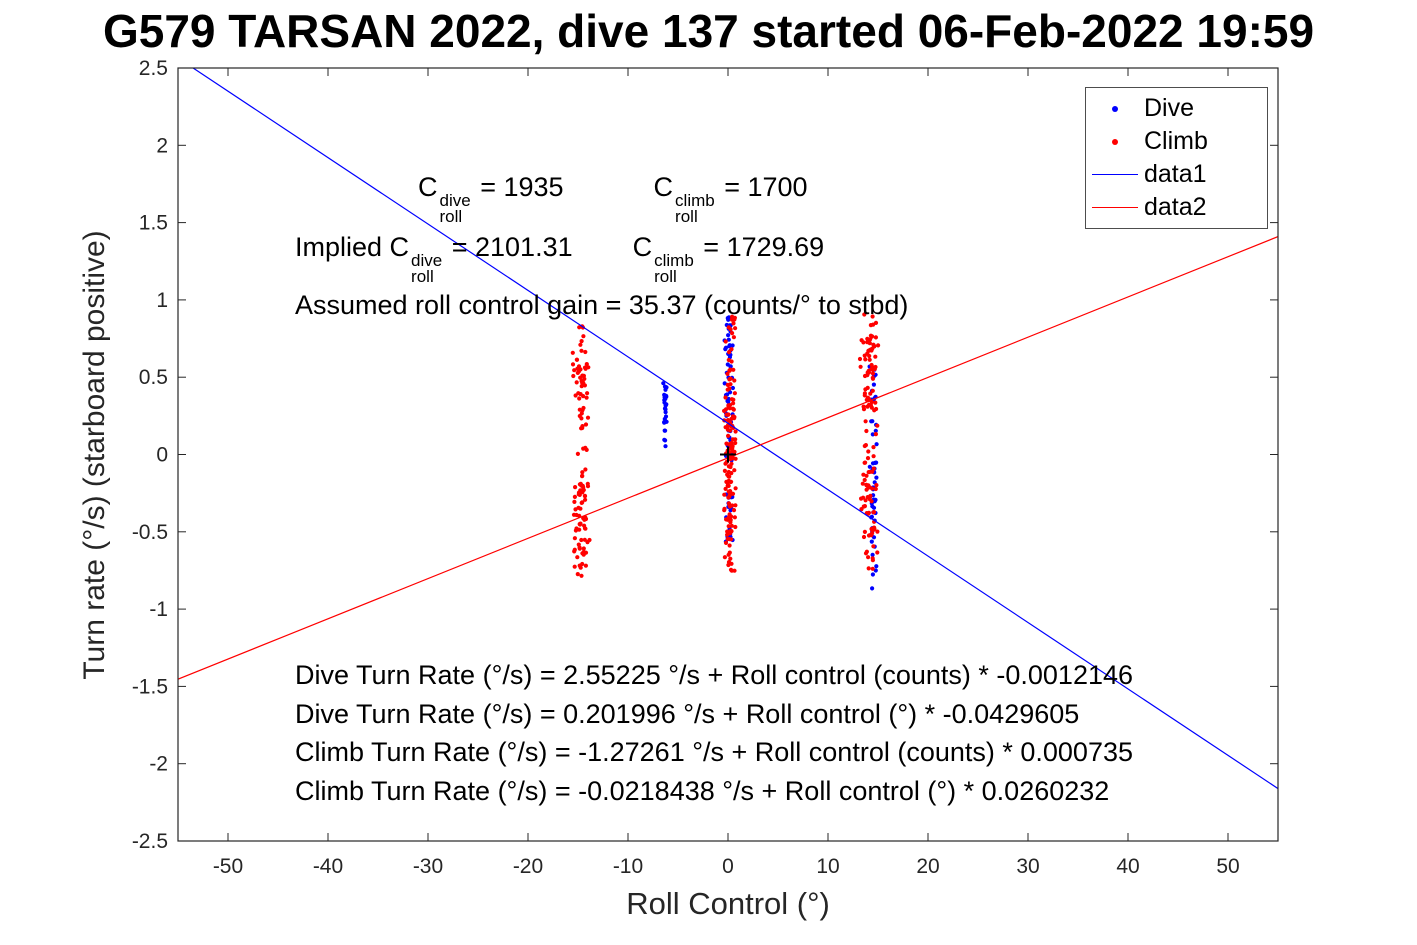 Image resolution: width=1417 pixels, height=945 pixels. What do you see at coordinates (827, 866) in the screenshot?
I see `x-tick-label: 10` at bounding box center [827, 866].